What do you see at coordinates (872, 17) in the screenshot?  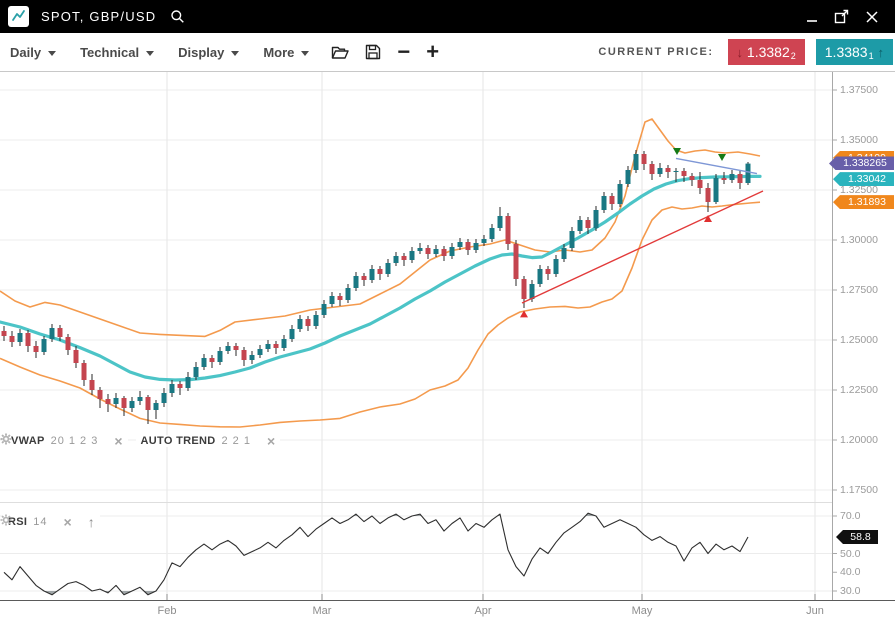 I see `close-icon` at bounding box center [872, 17].